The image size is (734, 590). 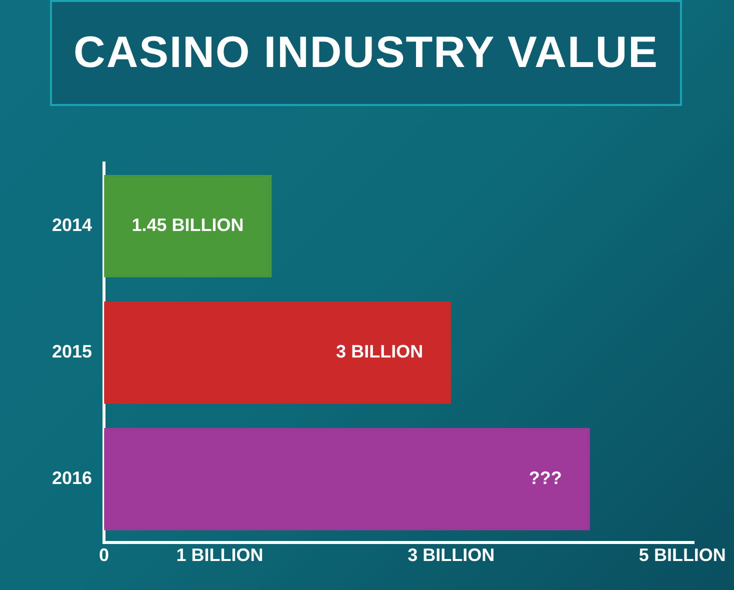 What do you see at coordinates (188, 225) in the screenshot?
I see `data-label: 1.45 BILLION` at bounding box center [188, 225].